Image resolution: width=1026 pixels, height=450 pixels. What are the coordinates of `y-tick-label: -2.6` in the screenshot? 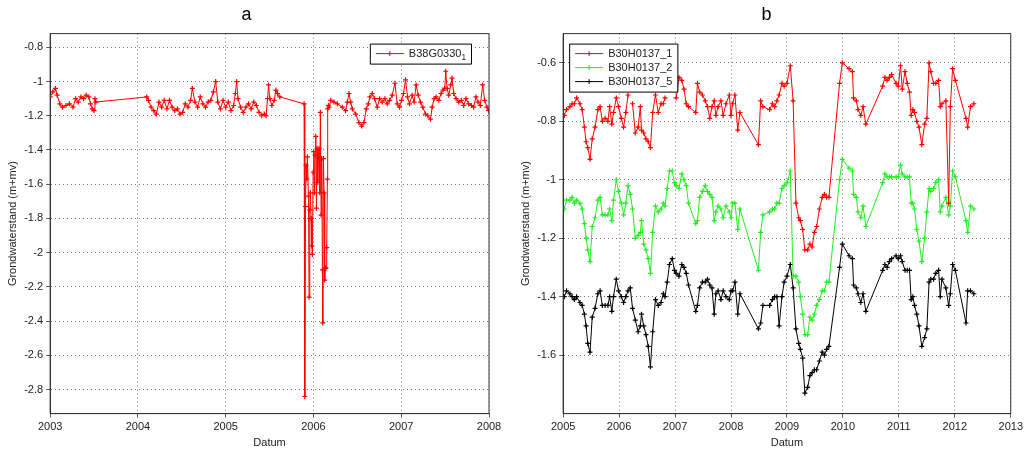 It's located at (34, 354).